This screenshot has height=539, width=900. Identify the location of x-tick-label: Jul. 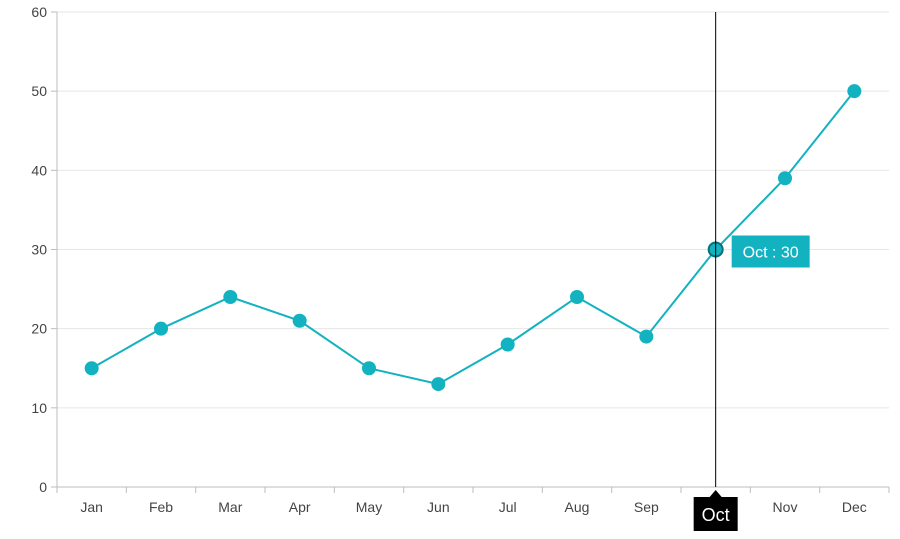
(508, 507).